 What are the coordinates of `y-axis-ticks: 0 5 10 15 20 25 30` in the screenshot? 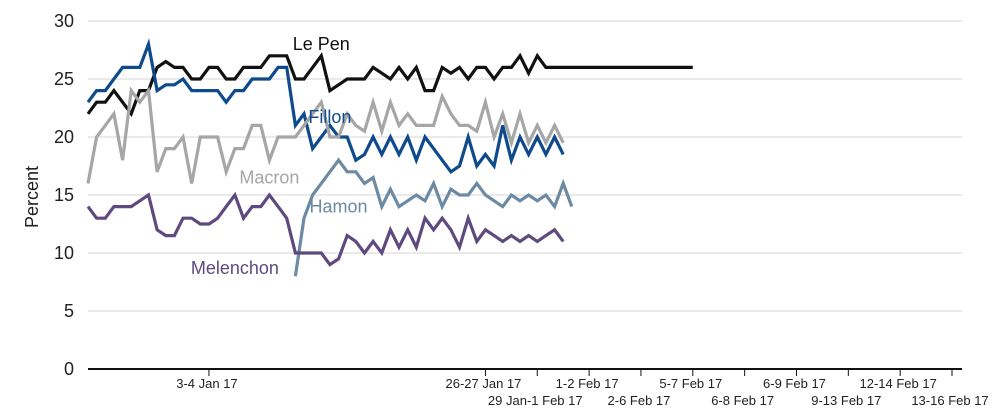 It's located at (64, 195).